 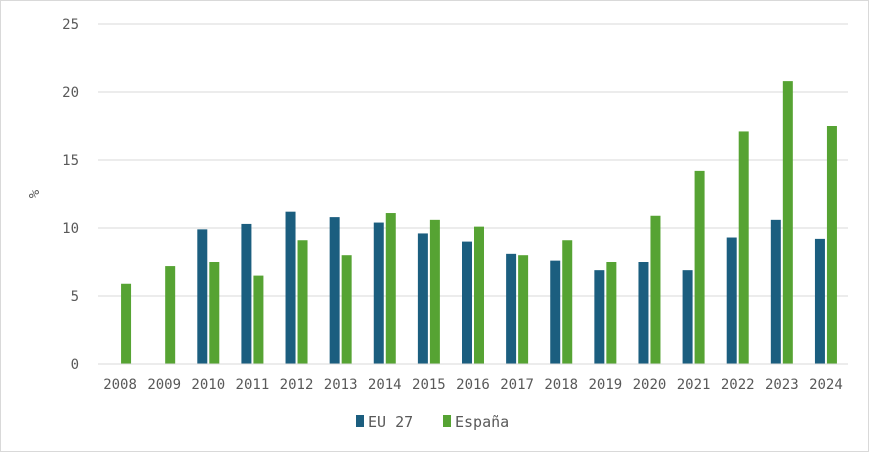 What do you see at coordinates (341, 385) in the screenshot?
I see `x-tick-label: 2013` at bounding box center [341, 385].